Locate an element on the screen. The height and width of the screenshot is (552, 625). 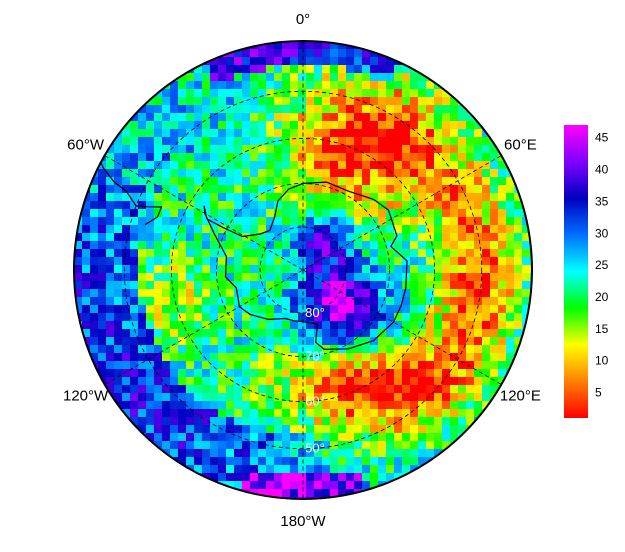
parallel-line is located at coordinates (303, 270).